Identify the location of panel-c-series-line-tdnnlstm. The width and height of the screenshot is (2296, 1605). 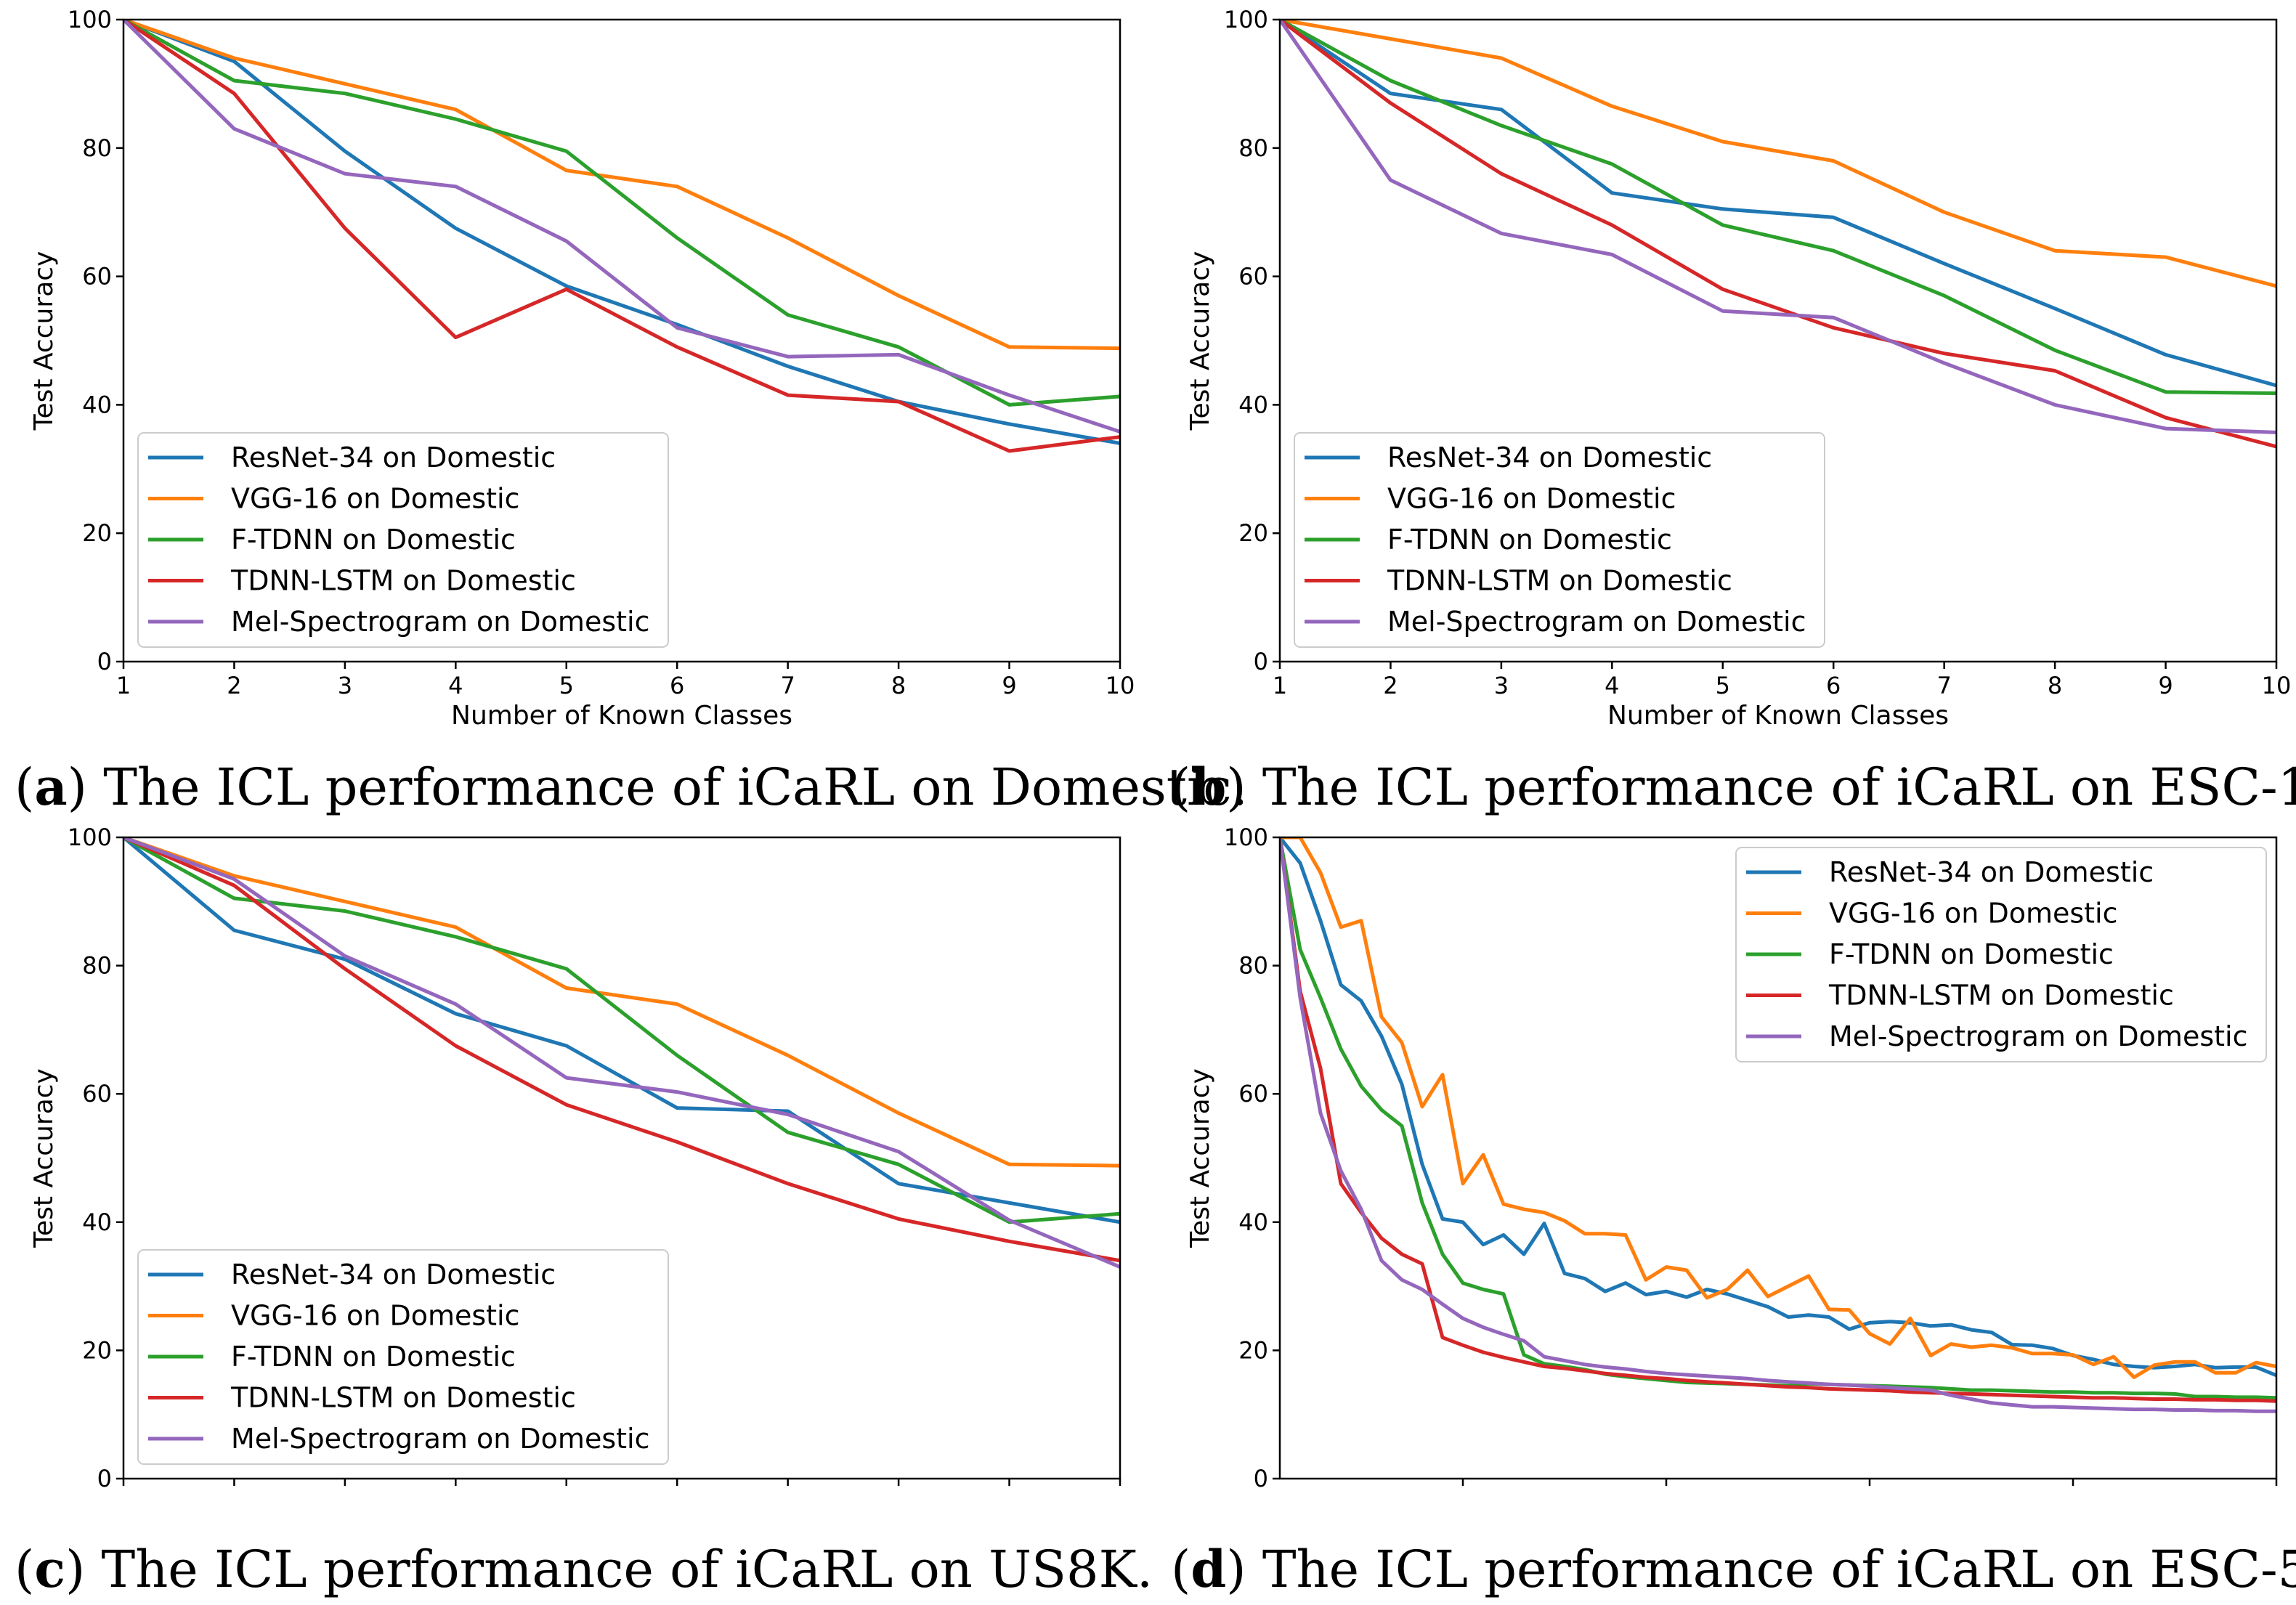
(622, 1050).